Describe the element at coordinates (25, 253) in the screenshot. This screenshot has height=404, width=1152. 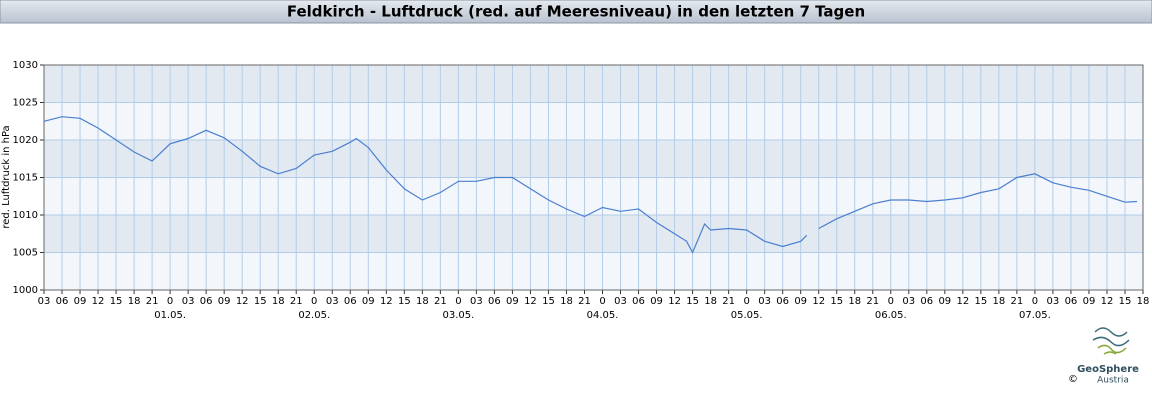
I see `y-tick-label: 1005` at that location.